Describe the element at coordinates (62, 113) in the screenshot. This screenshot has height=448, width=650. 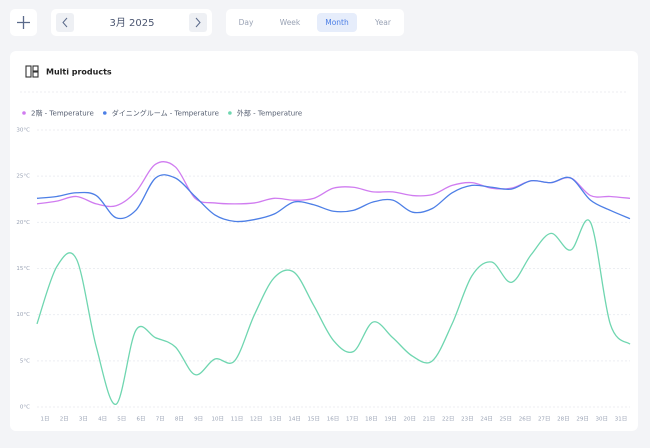
I see `legend-label: 2階 - Temperature` at that location.